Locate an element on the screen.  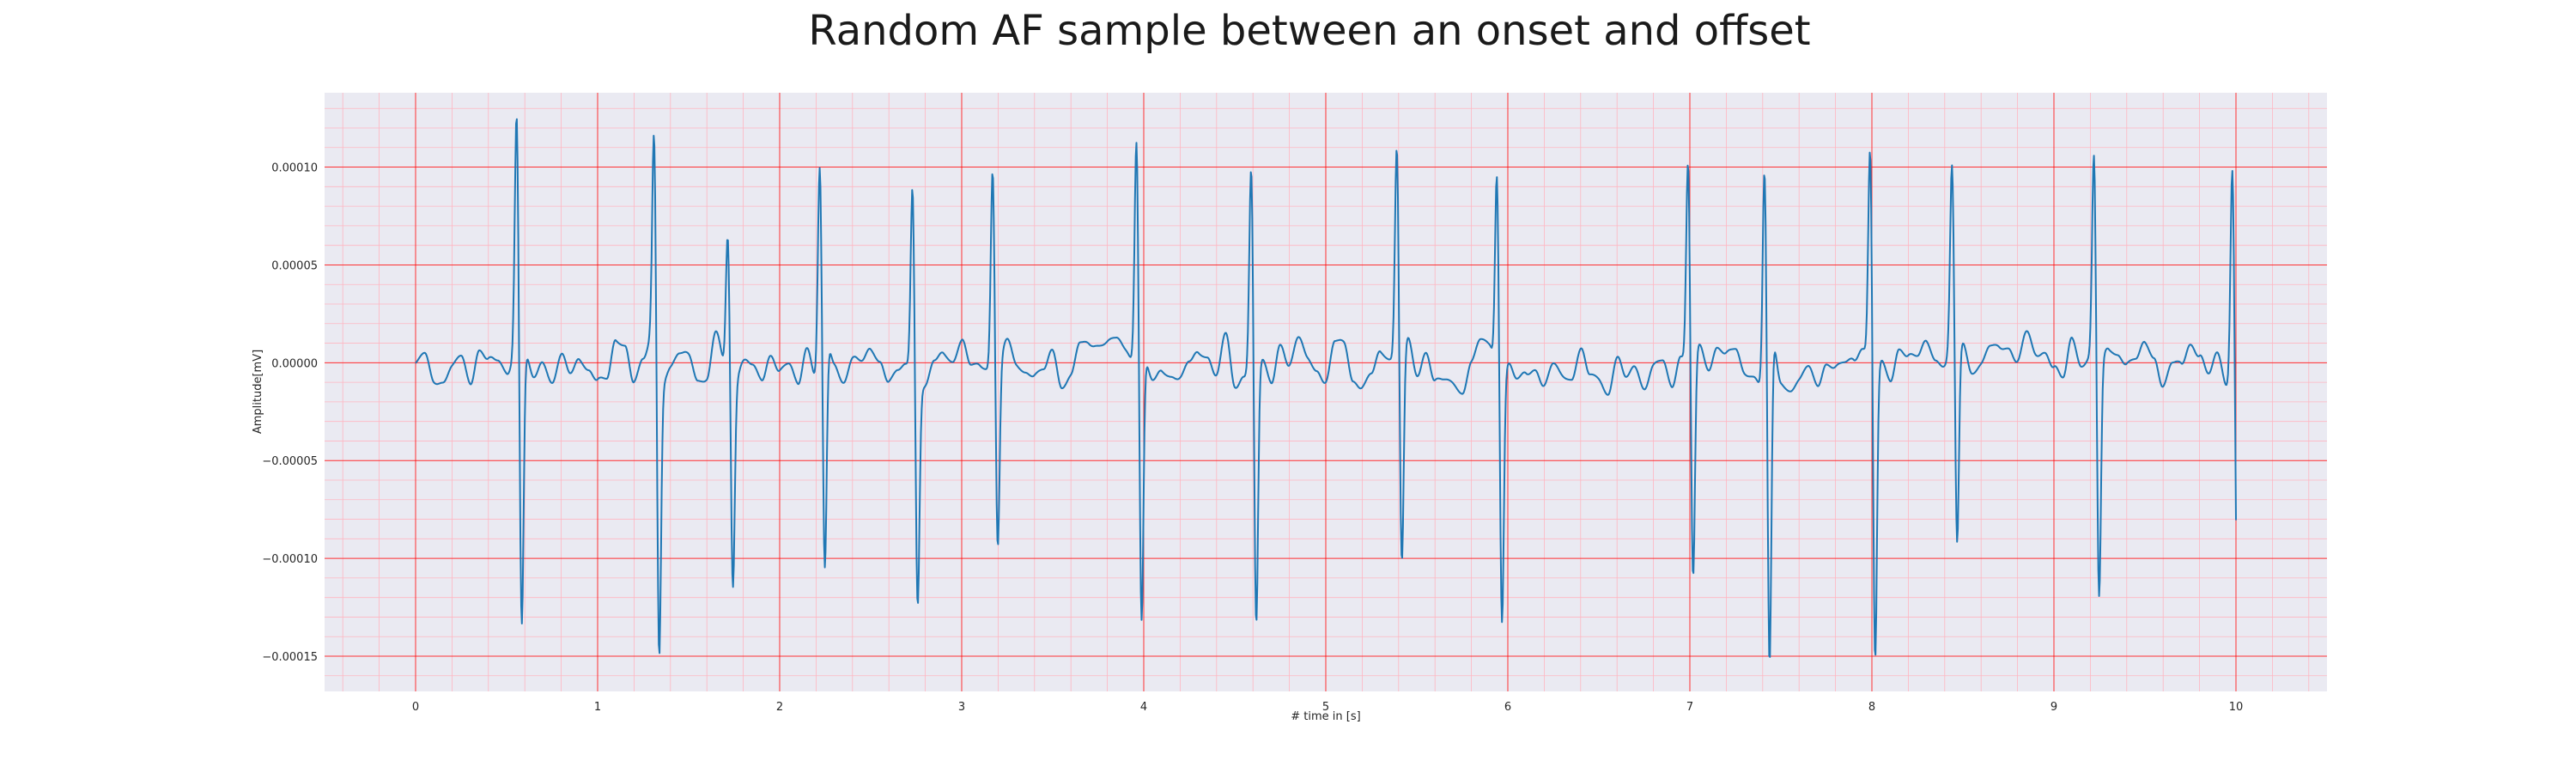
y-tick-label: 0.00005 is located at coordinates (294, 265).